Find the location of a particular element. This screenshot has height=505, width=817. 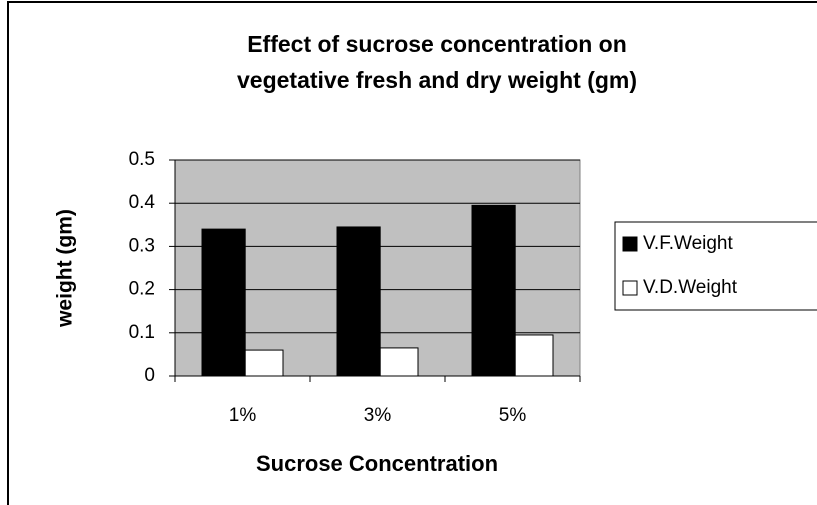

legend-label: V.D.Weight is located at coordinates (690, 287).